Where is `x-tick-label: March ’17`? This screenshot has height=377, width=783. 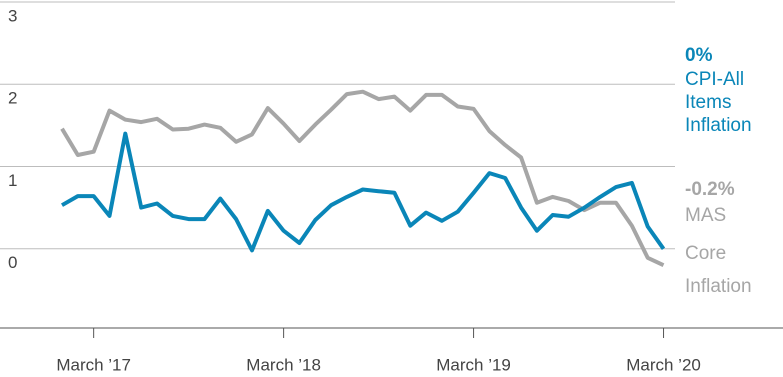
x-tick-label: March ’17 is located at coordinates (93, 364).